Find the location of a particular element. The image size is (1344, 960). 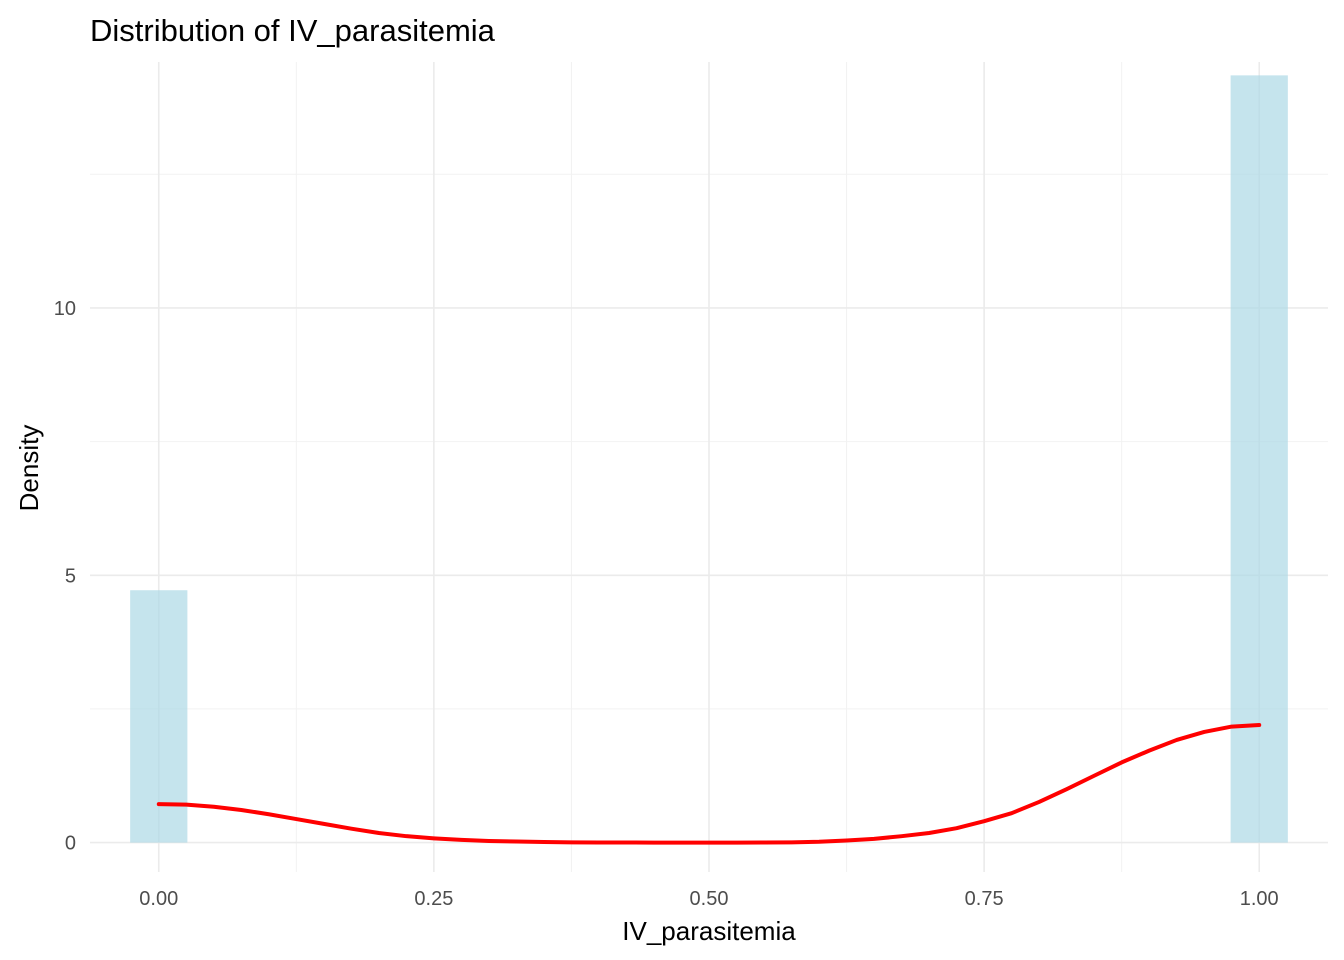

x-tick-label: 0.00 is located at coordinates (158, 899).